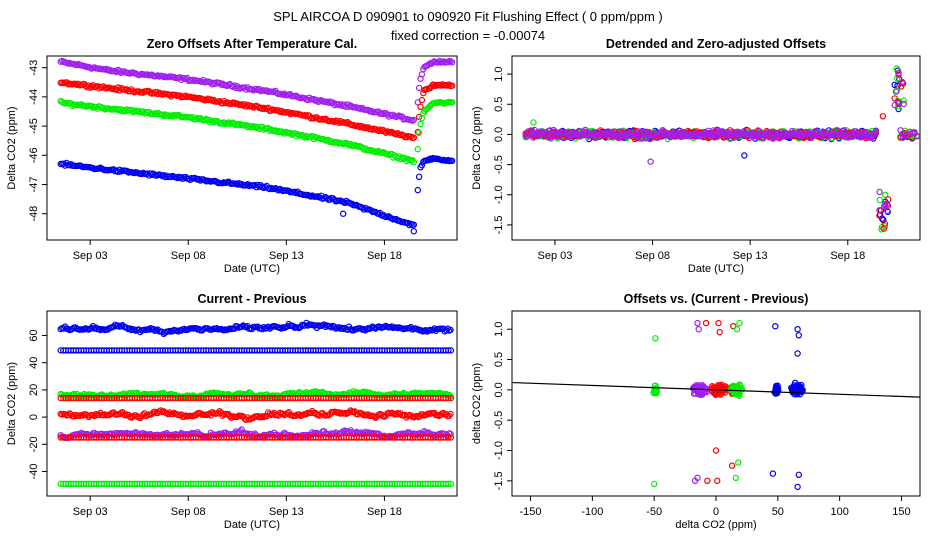 This screenshot has height=540, width=936. I want to click on blue-spike-point, so click(883, 220).